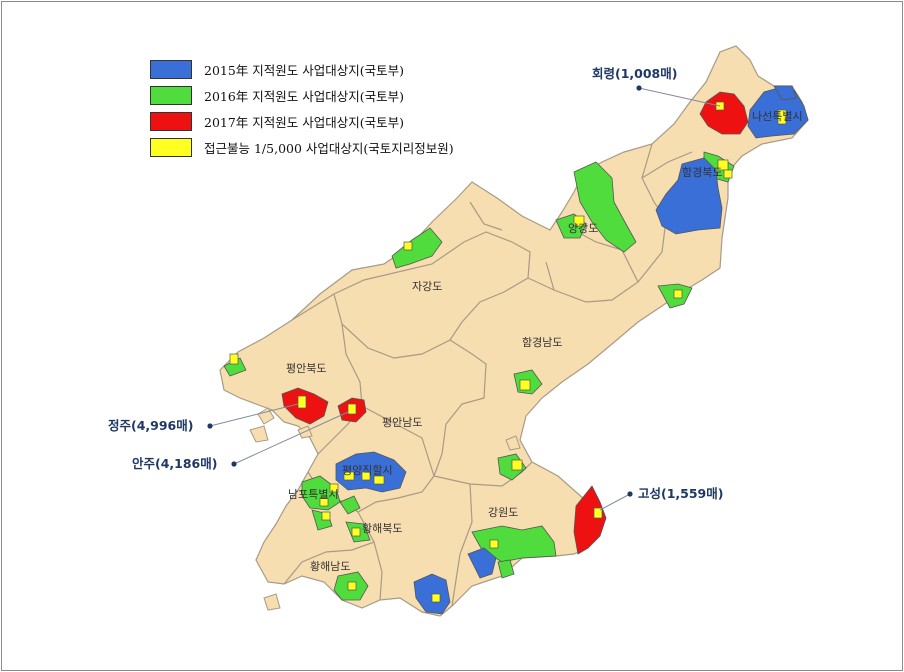  I want to click on region-label-hwangnam: 황해남도, so click(330, 566).